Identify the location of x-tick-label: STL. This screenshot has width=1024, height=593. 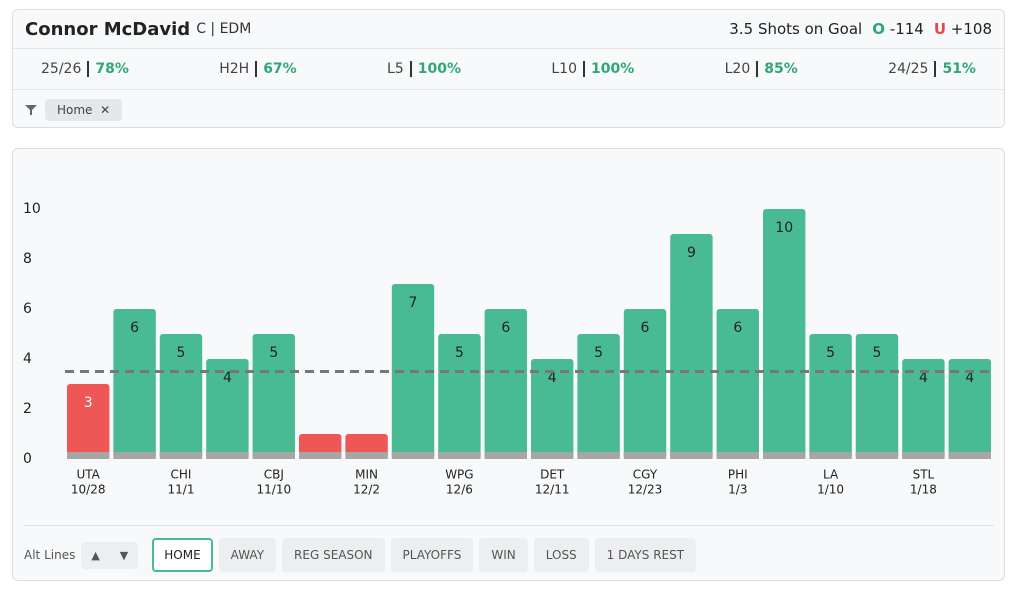
(924, 475).